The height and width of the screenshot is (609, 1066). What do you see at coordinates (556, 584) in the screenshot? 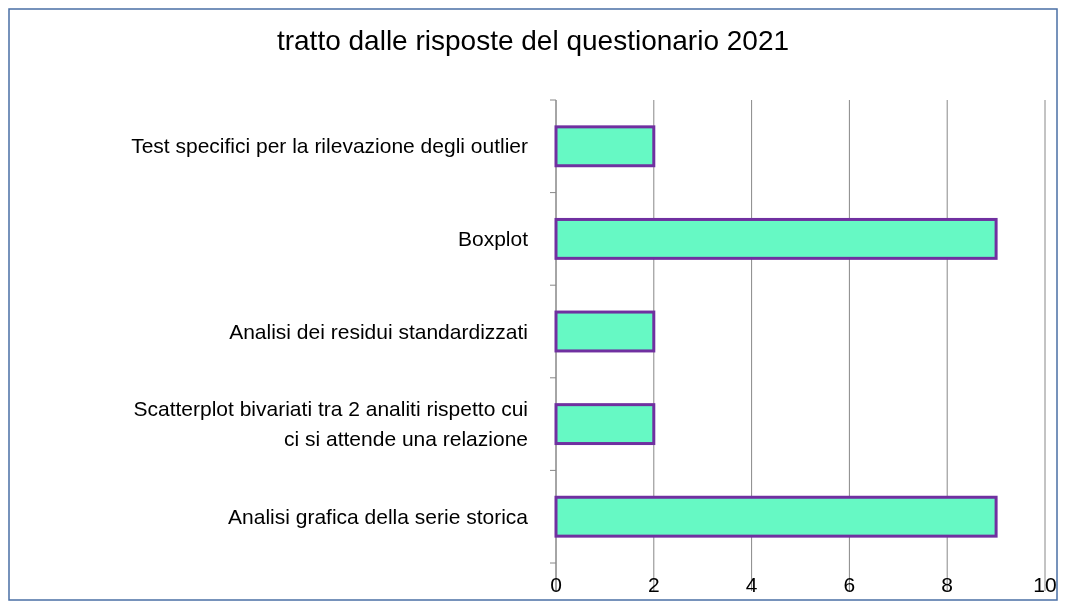
I see `x-tick-label: 0` at bounding box center [556, 584].